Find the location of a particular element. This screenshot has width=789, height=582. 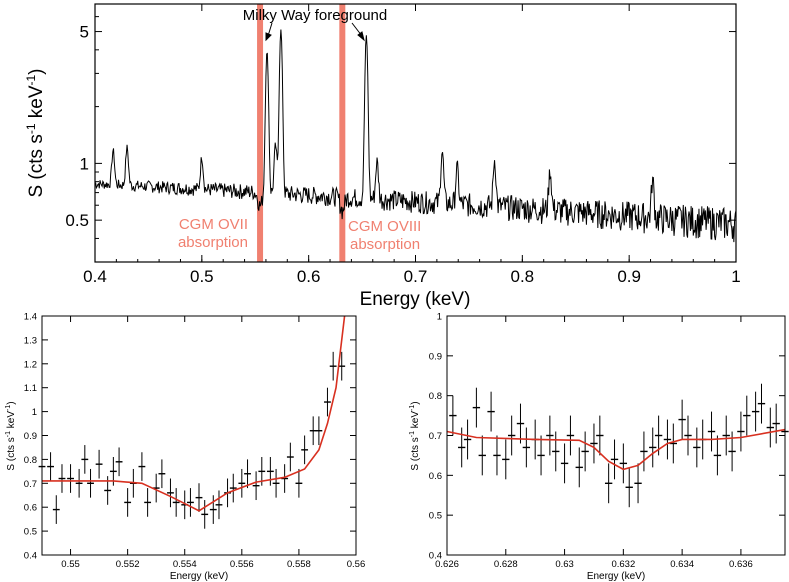

ovii-x-tick-label-5: 0.56 is located at coordinates (356, 564).